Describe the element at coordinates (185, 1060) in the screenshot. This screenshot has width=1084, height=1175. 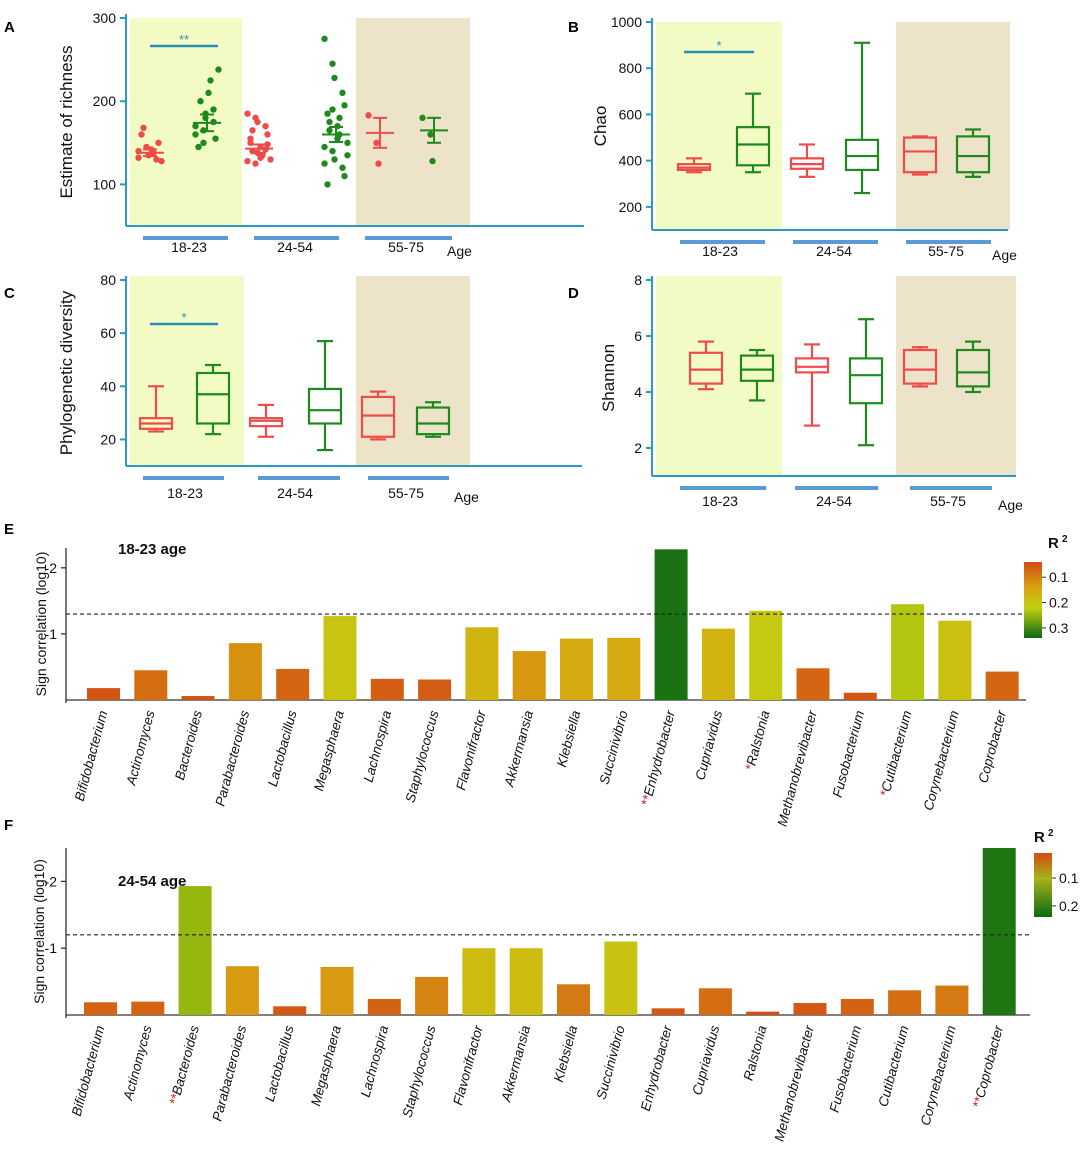
I see `category-name: Bacteroides` at that location.